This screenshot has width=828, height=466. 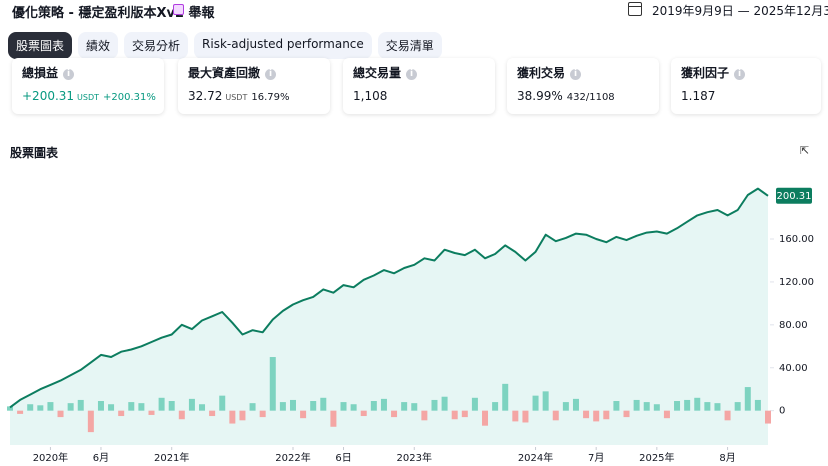 What do you see at coordinates (270, 97) in the screenshot?
I see `metric-extra: 16.79%` at bounding box center [270, 97].